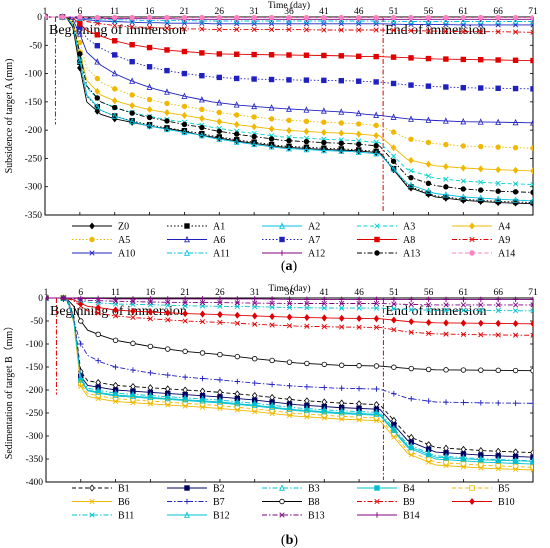  Describe the element at coordinates (289, 266) in the screenshot. I see `panel-letter: a` at that location.